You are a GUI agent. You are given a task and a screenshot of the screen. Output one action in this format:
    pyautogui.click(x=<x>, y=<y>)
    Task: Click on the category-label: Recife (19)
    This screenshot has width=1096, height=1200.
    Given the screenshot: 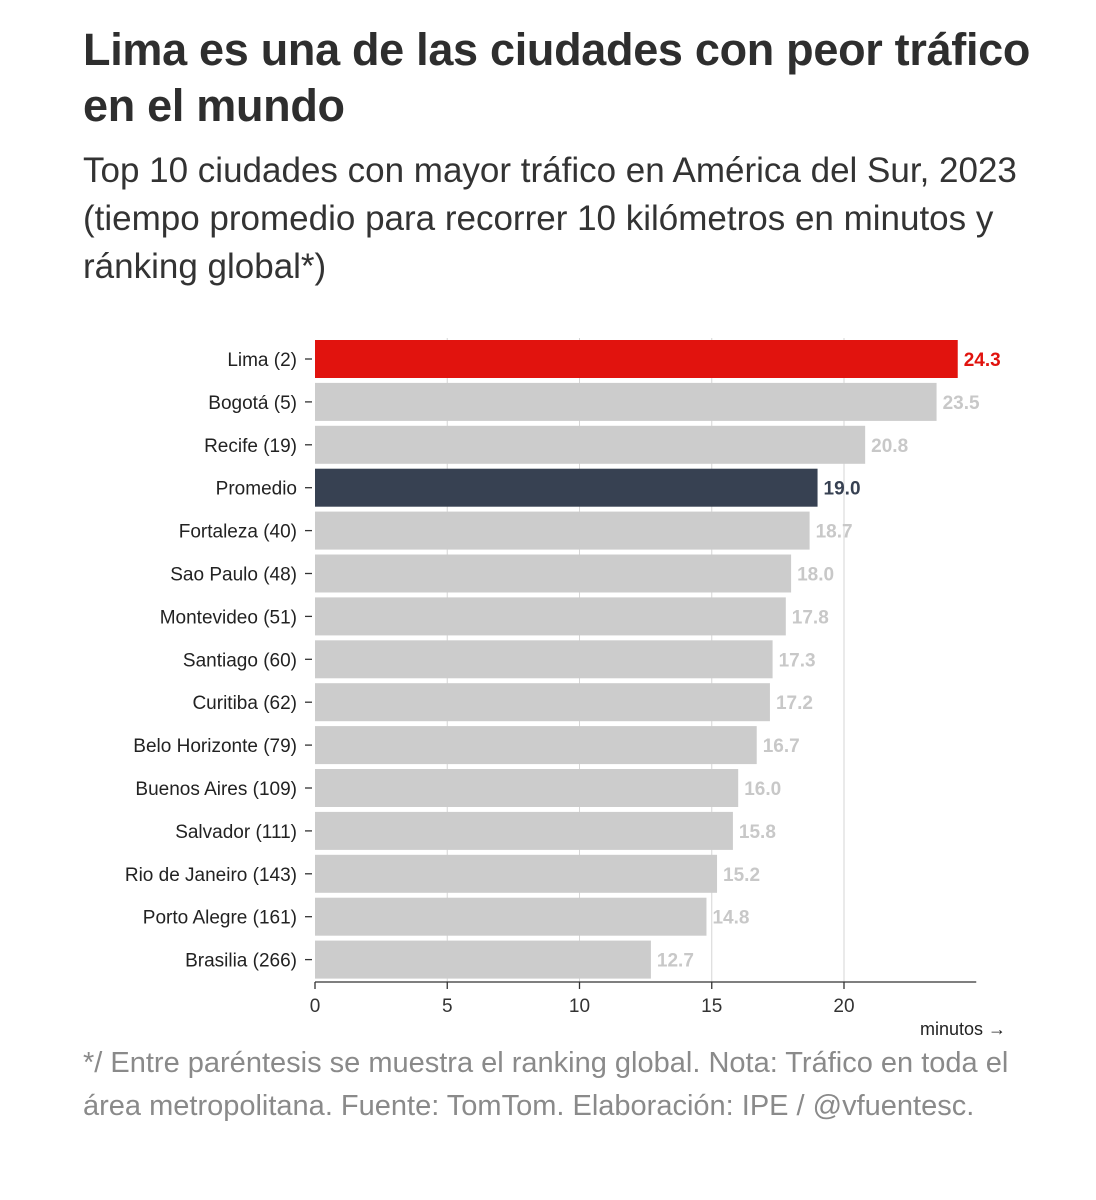 What is the action you would take?
    pyautogui.click(x=250, y=446)
    